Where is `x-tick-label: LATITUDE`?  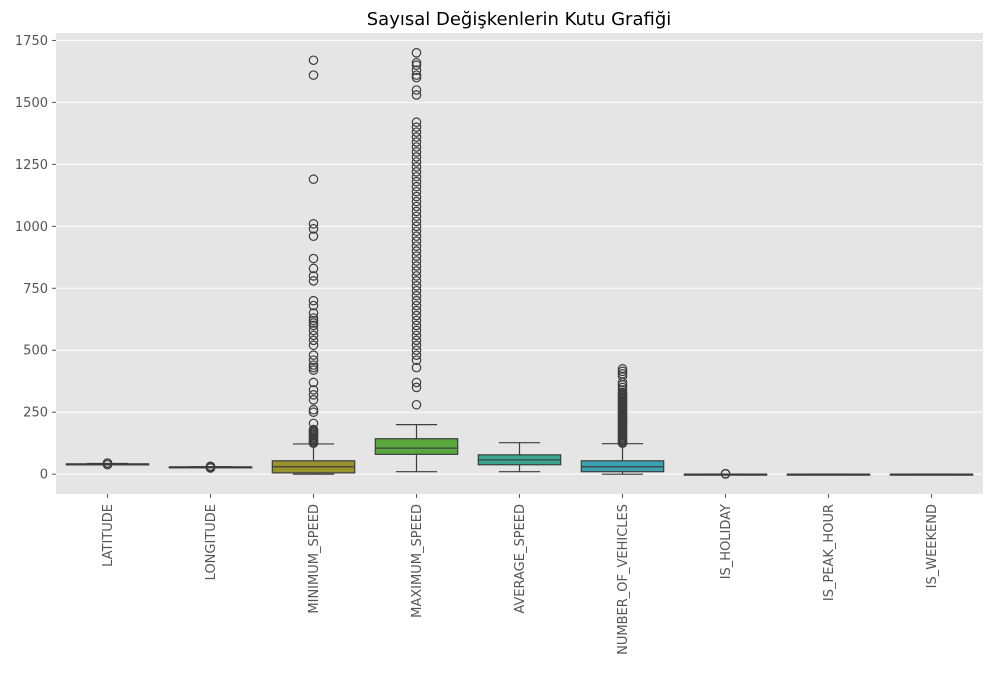
x-tick-label: LATITUDE is located at coordinates (108, 535).